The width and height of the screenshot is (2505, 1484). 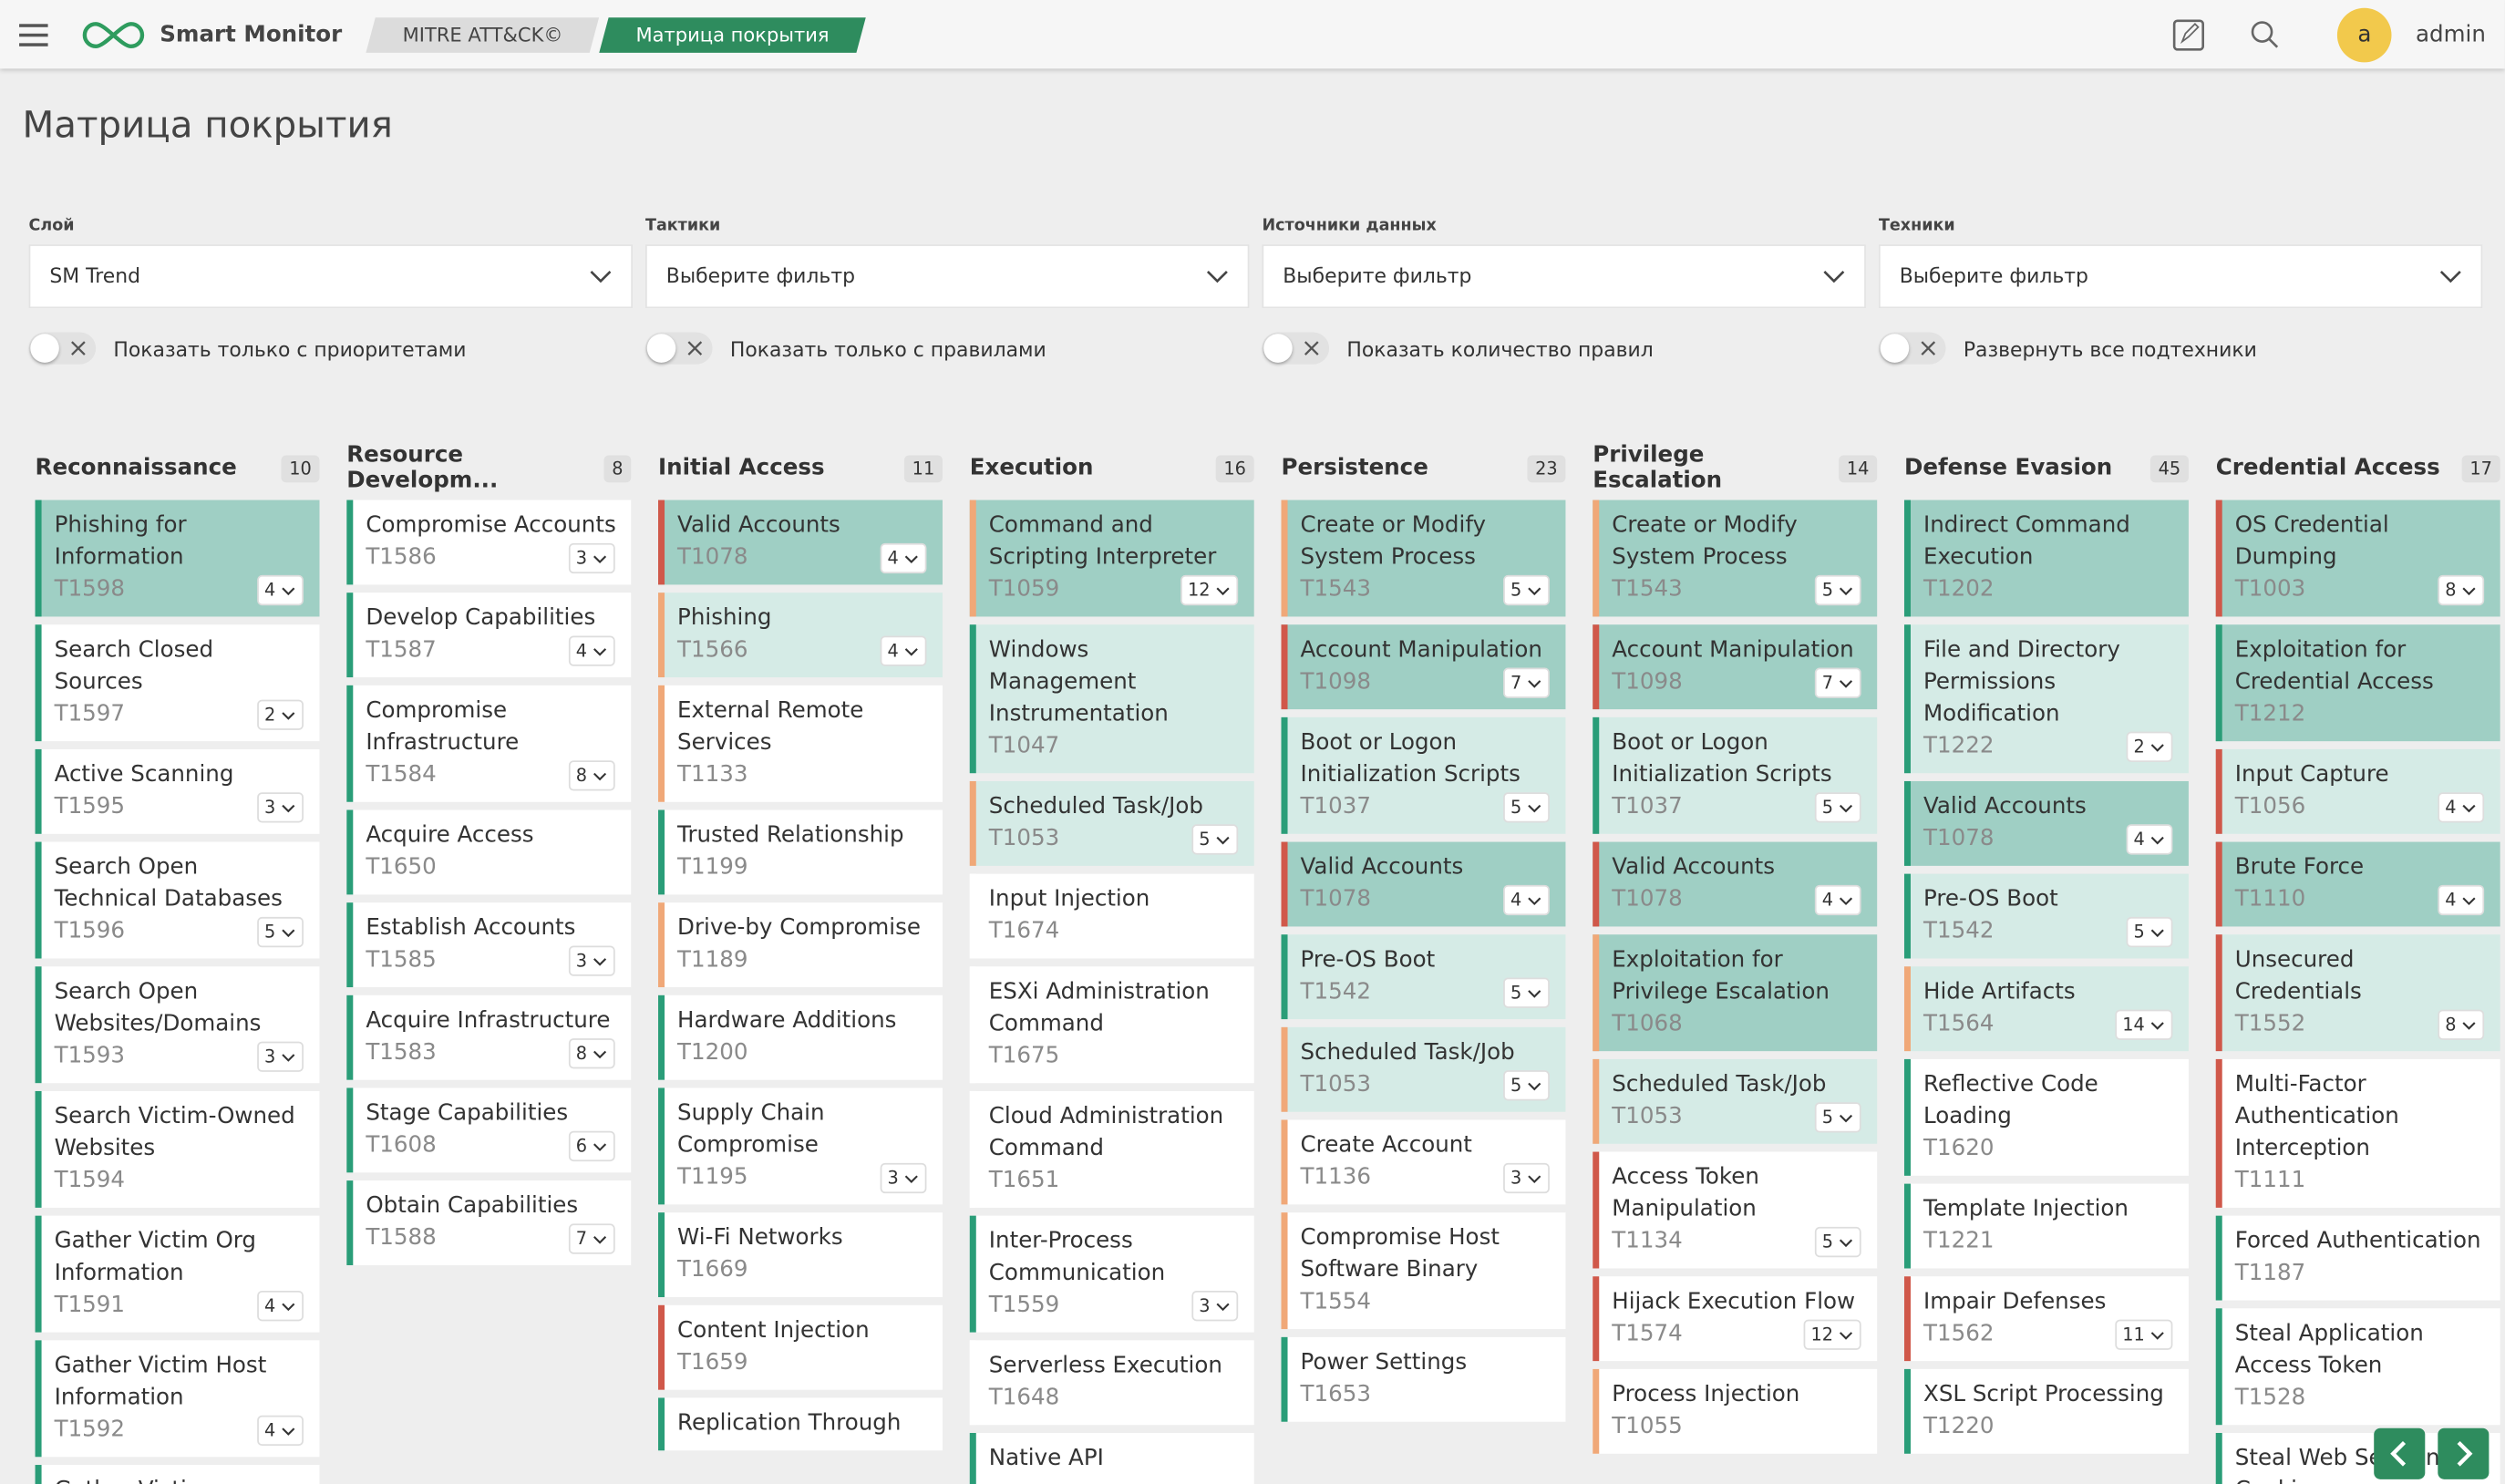 What do you see at coordinates (481, 618) in the screenshot?
I see `technique-name: Develop Capabilities` at bounding box center [481, 618].